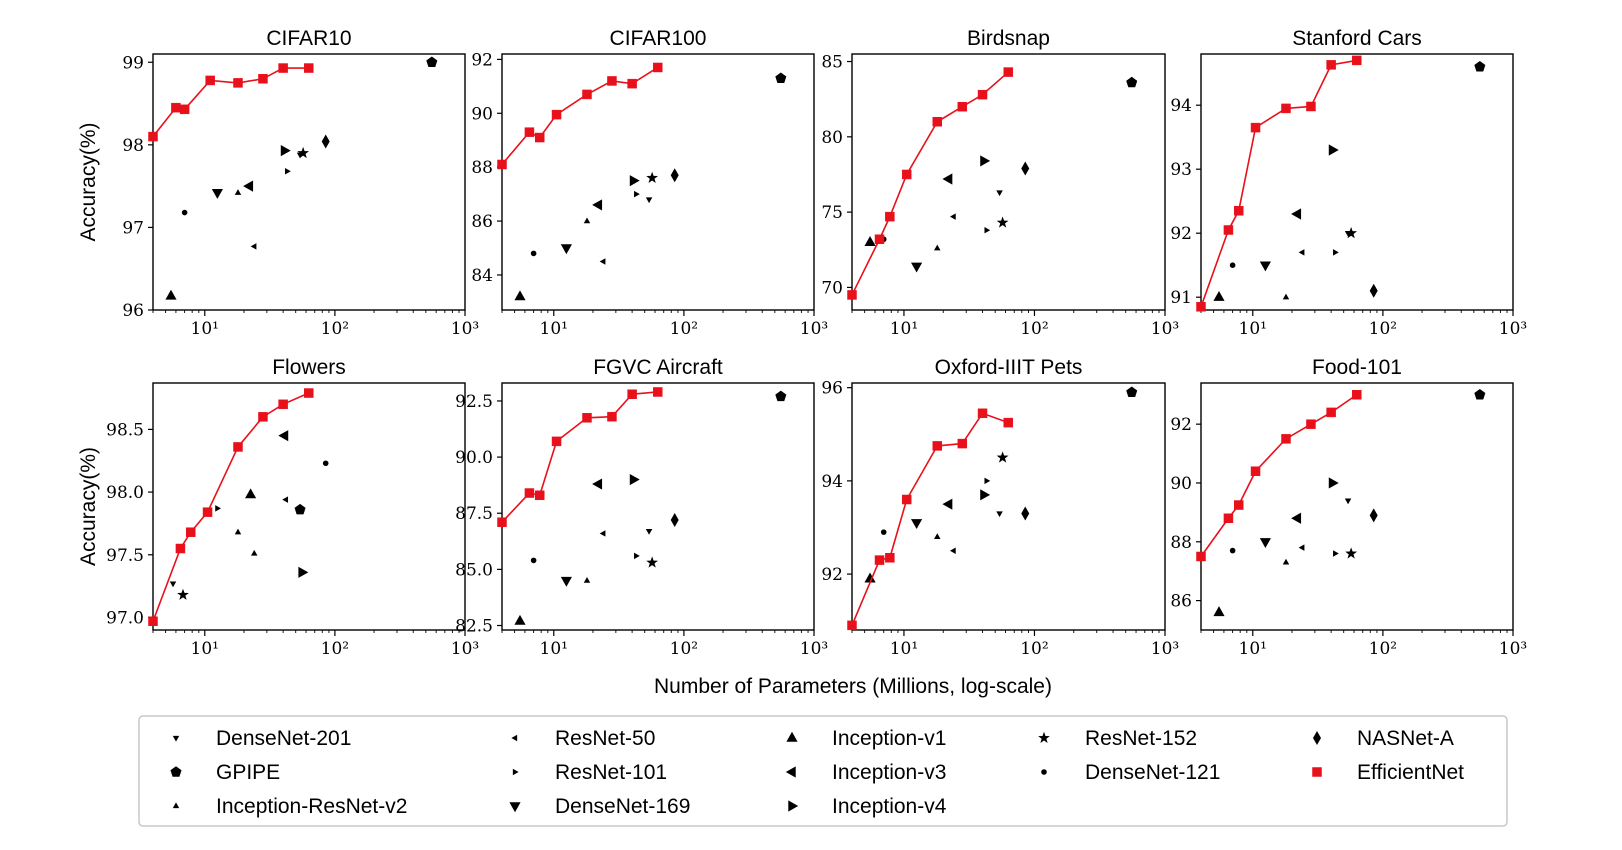 The width and height of the screenshot is (1622, 850). What do you see at coordinates (1009, 367) in the screenshot?
I see `panel-oxford-iiit-pets-title: Oxford-IIIT Pets` at bounding box center [1009, 367].